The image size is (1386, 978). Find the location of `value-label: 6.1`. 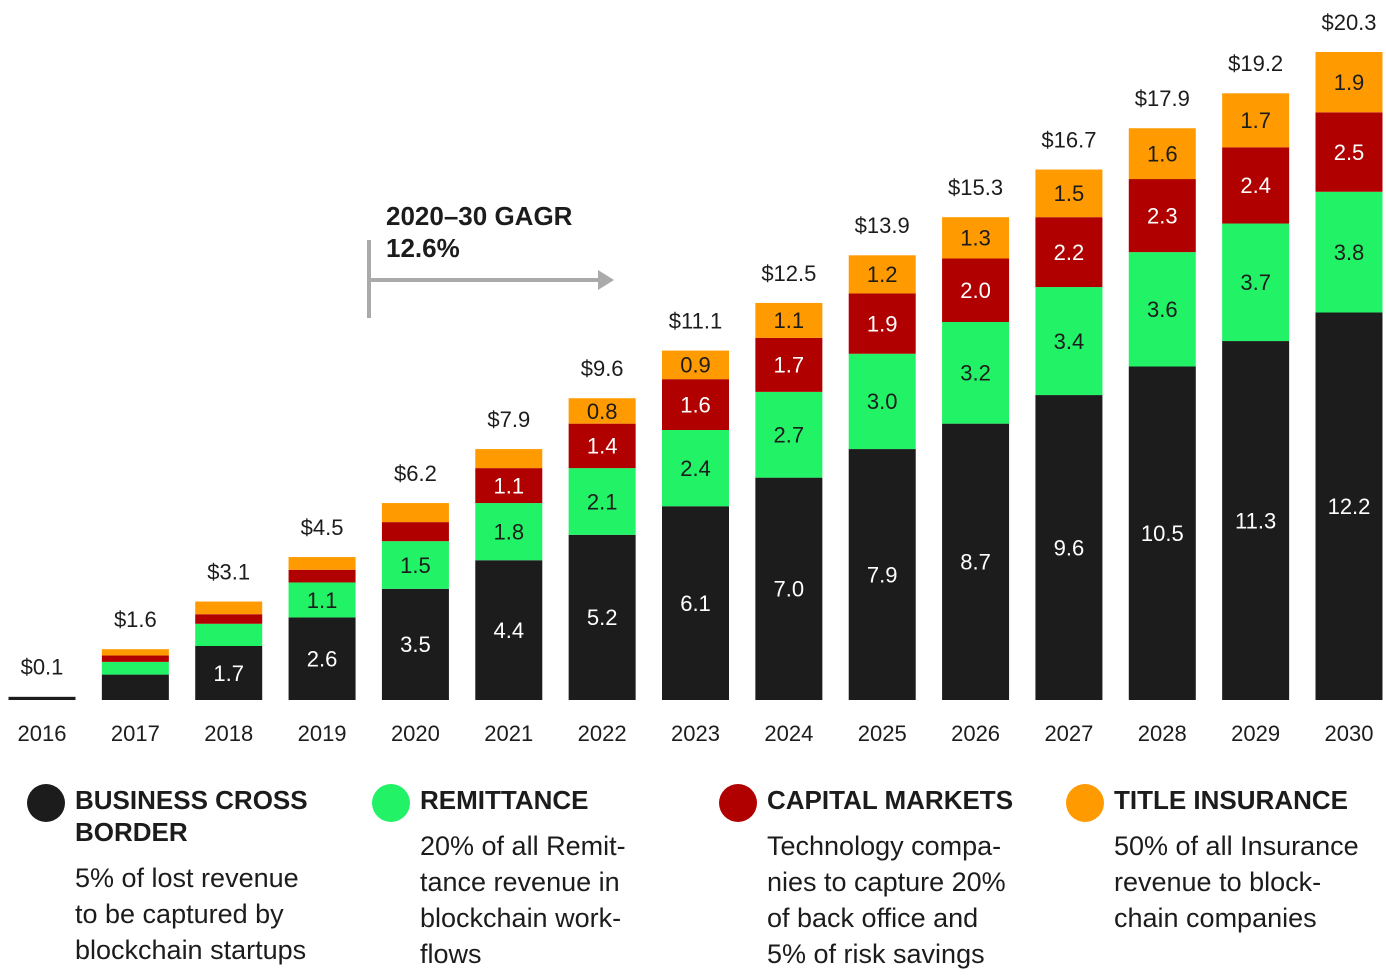

value-label: 6.1 is located at coordinates (695, 603).